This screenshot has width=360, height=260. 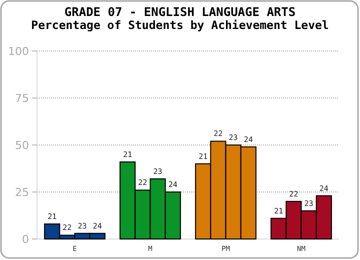 I want to click on y-tick-label: 50, so click(x=22, y=145).